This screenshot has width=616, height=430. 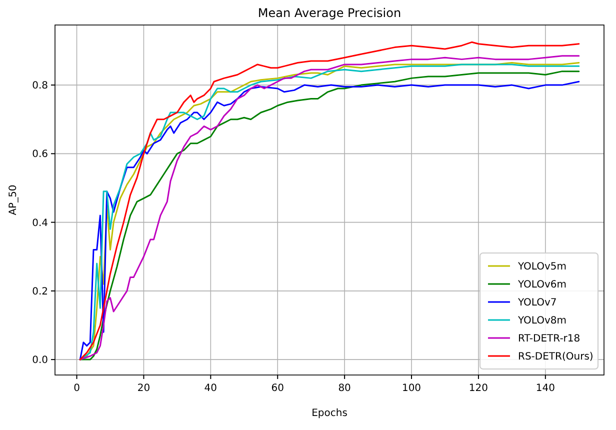 What do you see at coordinates (545, 388) in the screenshot?
I see `x-tick-label: 140` at bounding box center [545, 388].